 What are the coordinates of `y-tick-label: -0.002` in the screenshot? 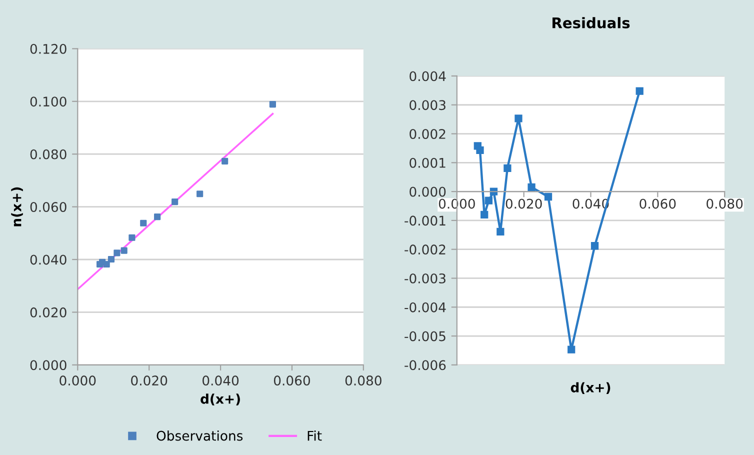 It's located at (425, 249).